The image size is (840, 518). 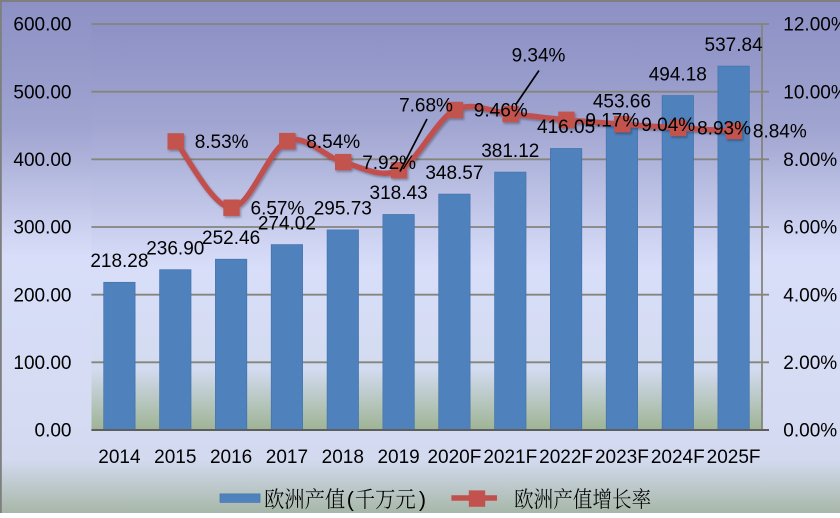 I want to click on svg-text: 7.92%, so click(x=389, y=163).